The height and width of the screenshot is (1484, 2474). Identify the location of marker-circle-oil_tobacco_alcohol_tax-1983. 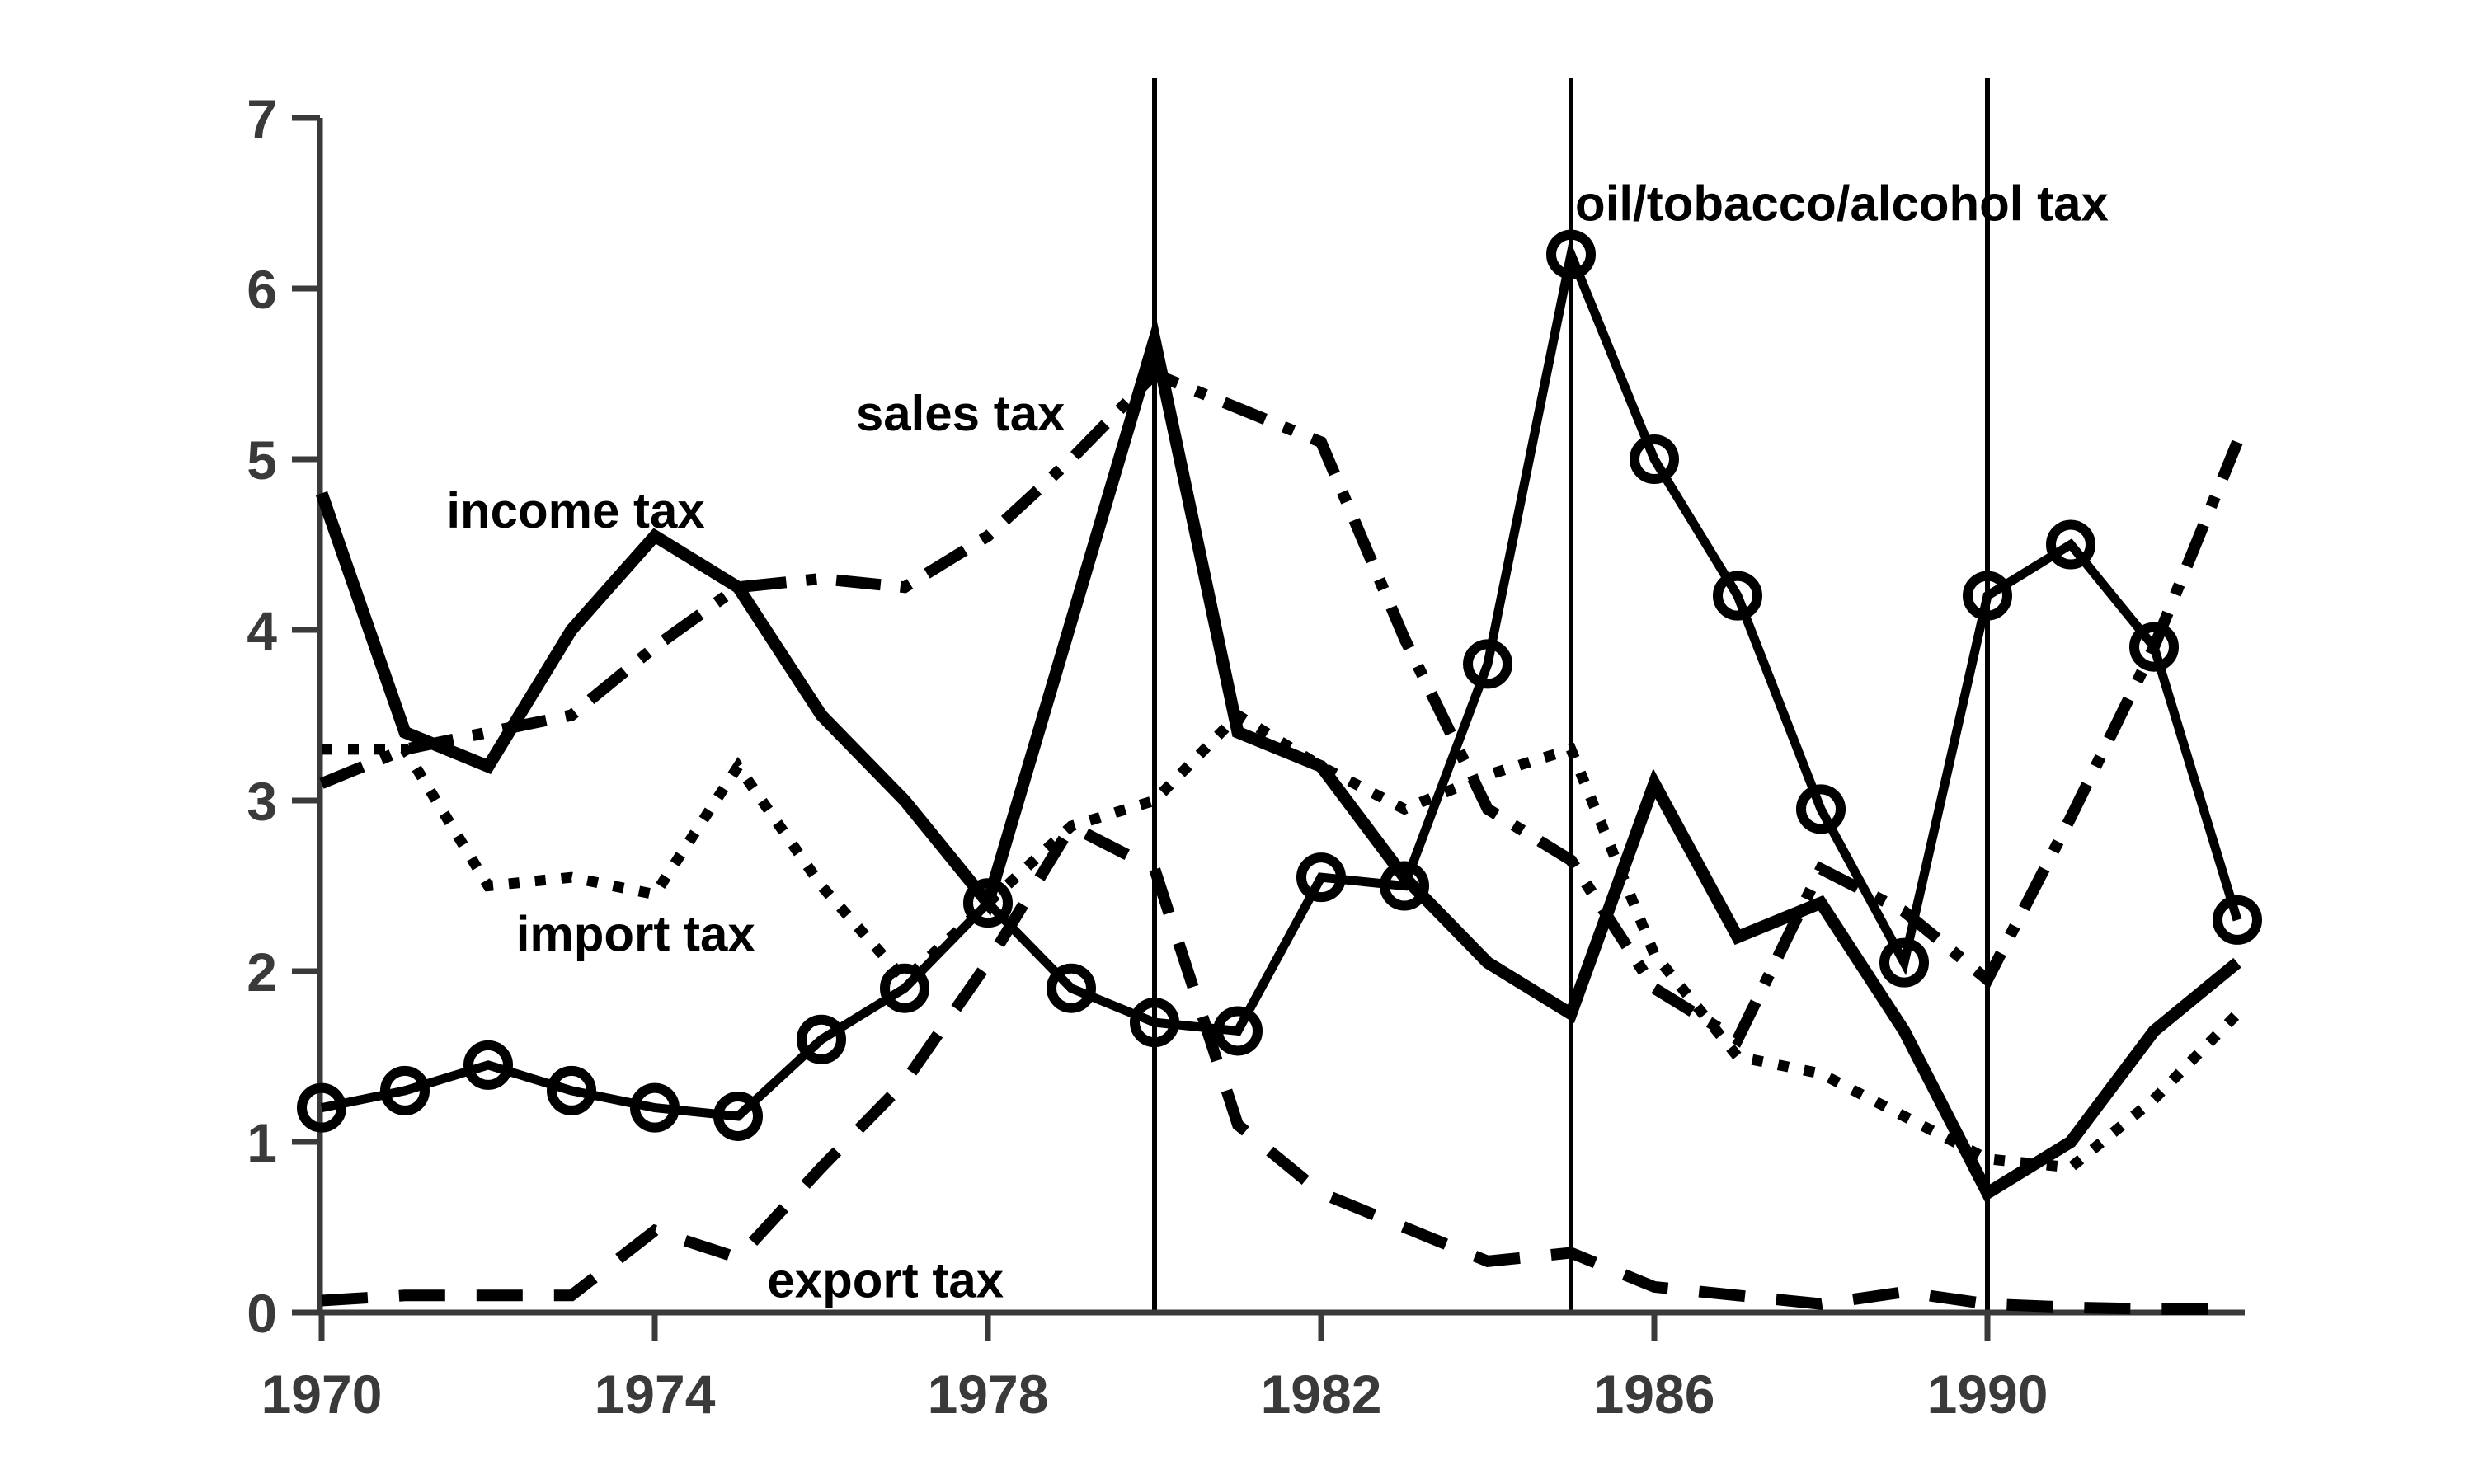
(1404, 886).